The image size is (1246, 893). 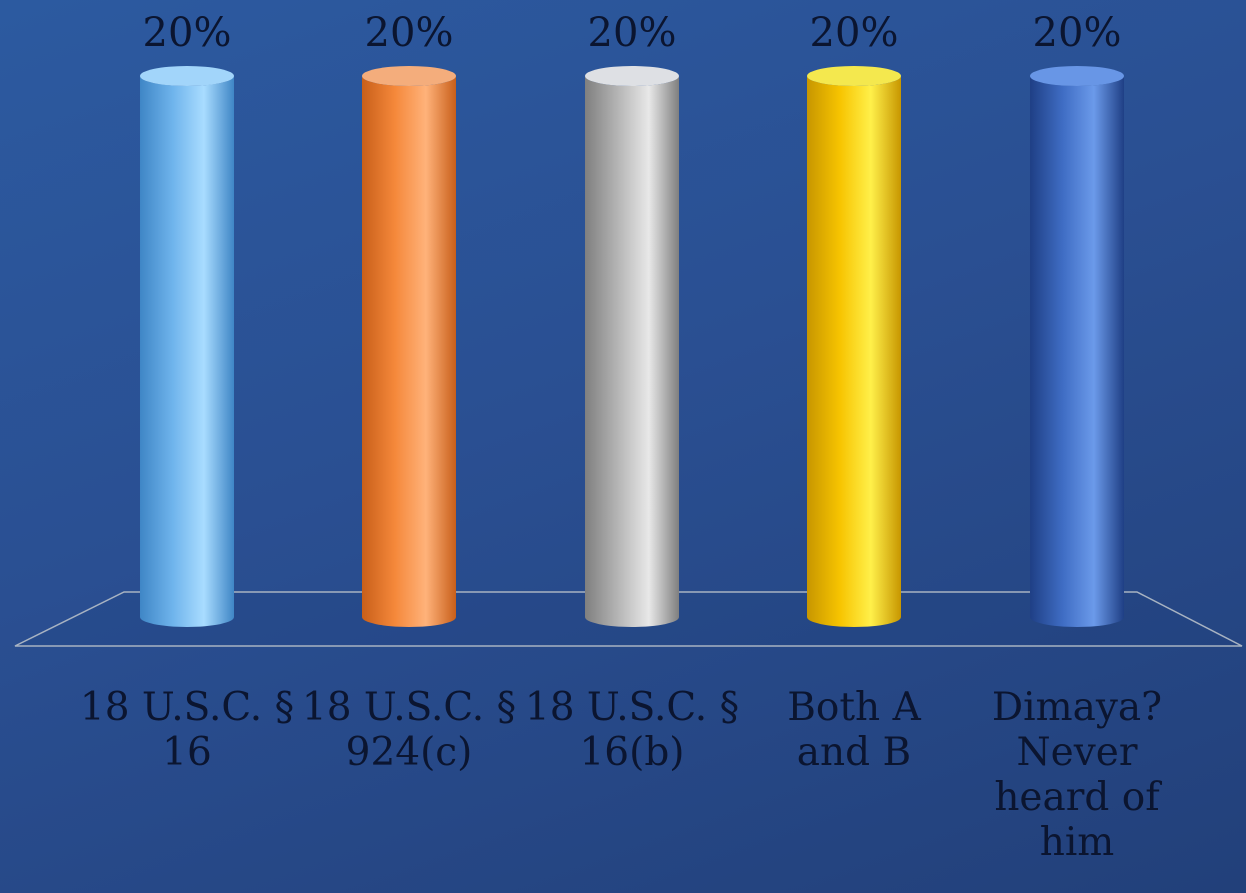 I want to click on category-label-1: 18 U.S.C. § 16, so click(x=187, y=730).